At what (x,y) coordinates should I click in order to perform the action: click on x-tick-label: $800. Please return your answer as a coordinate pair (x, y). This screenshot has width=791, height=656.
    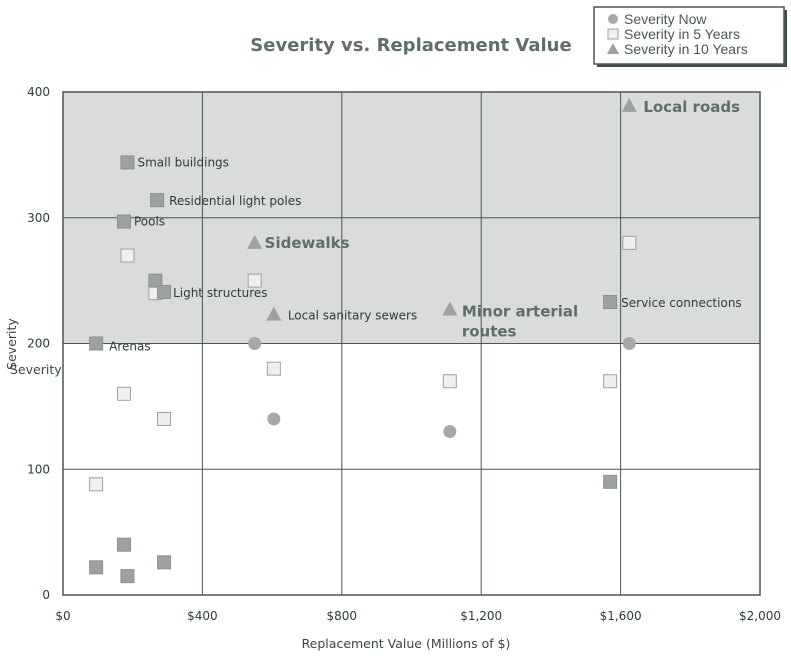
    Looking at the image, I should click on (342, 616).